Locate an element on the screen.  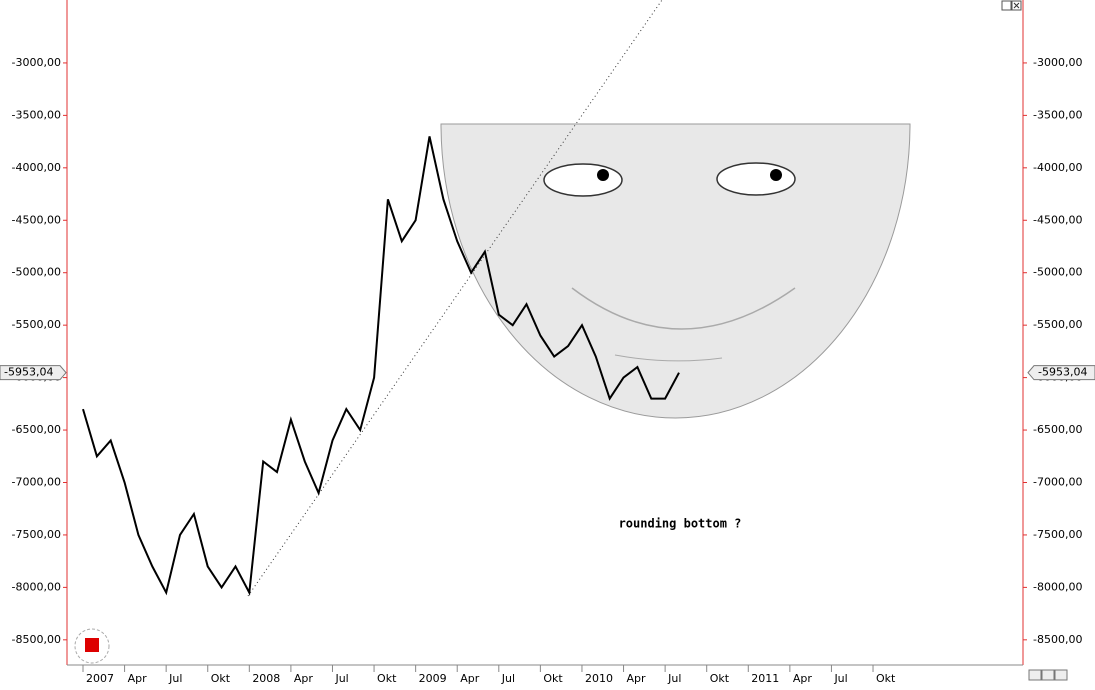
y-tick-label: -3000,00 is located at coordinates (36, 62).